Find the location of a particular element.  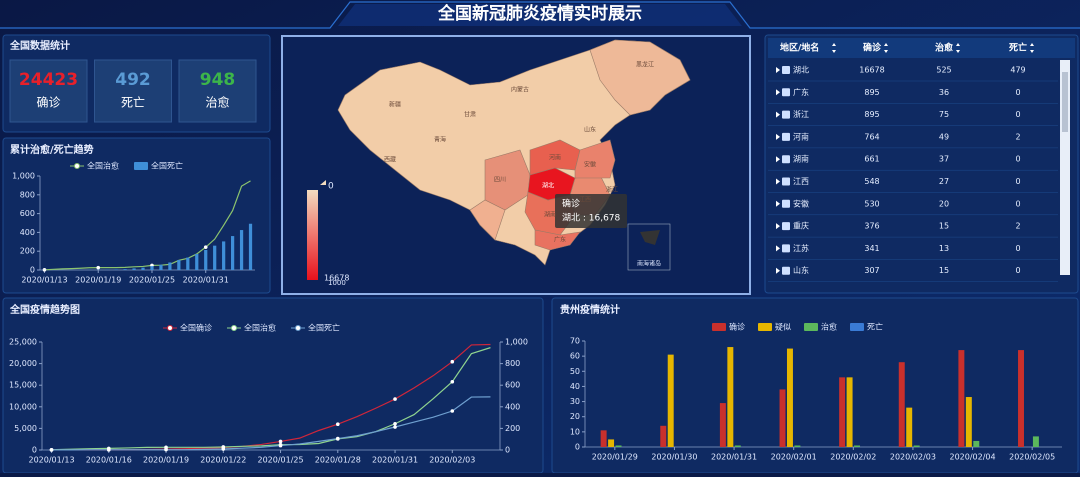

map-label: 内蒙古 is located at coordinates (520, 90).